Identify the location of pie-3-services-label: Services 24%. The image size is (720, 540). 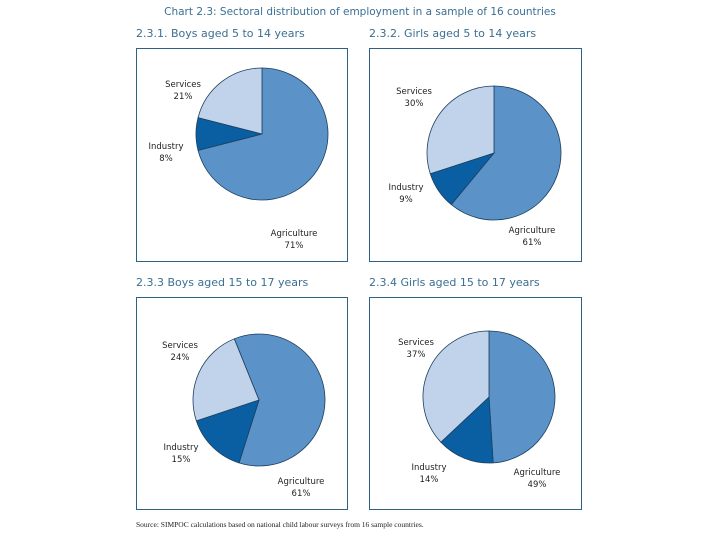
(180, 352).